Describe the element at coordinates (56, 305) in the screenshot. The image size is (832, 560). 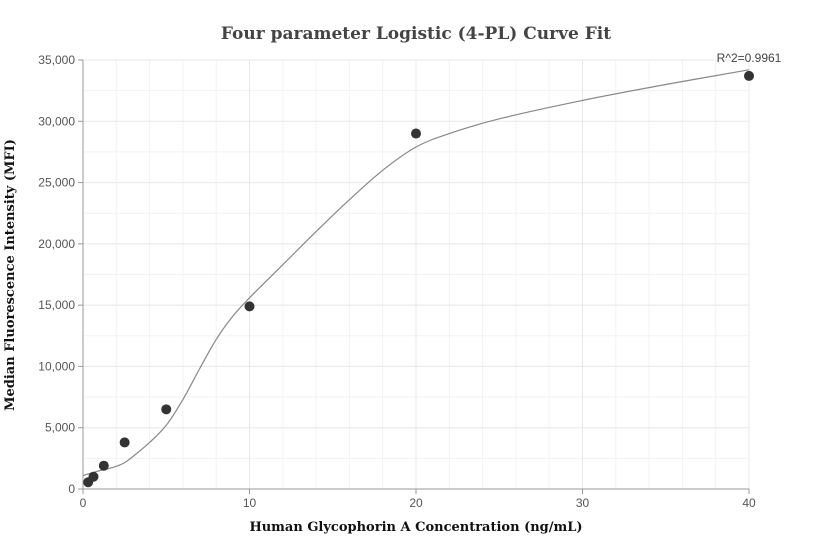
I see `y-tick-label: 15,000` at that location.